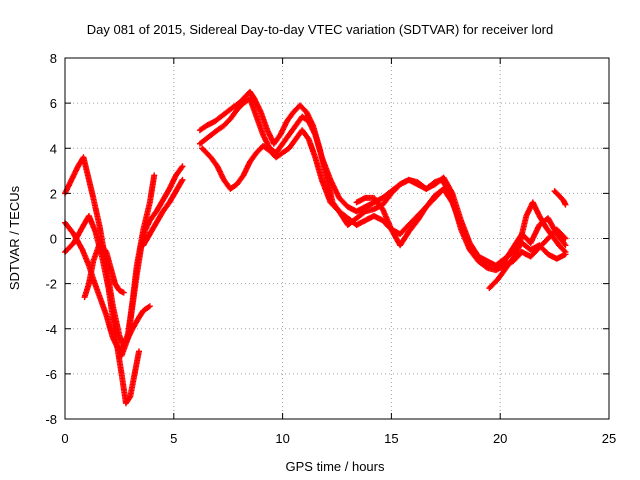 This screenshot has height=480, width=640. What do you see at coordinates (102, 309) in the screenshot?
I see `series-trace-b` at bounding box center [102, 309].